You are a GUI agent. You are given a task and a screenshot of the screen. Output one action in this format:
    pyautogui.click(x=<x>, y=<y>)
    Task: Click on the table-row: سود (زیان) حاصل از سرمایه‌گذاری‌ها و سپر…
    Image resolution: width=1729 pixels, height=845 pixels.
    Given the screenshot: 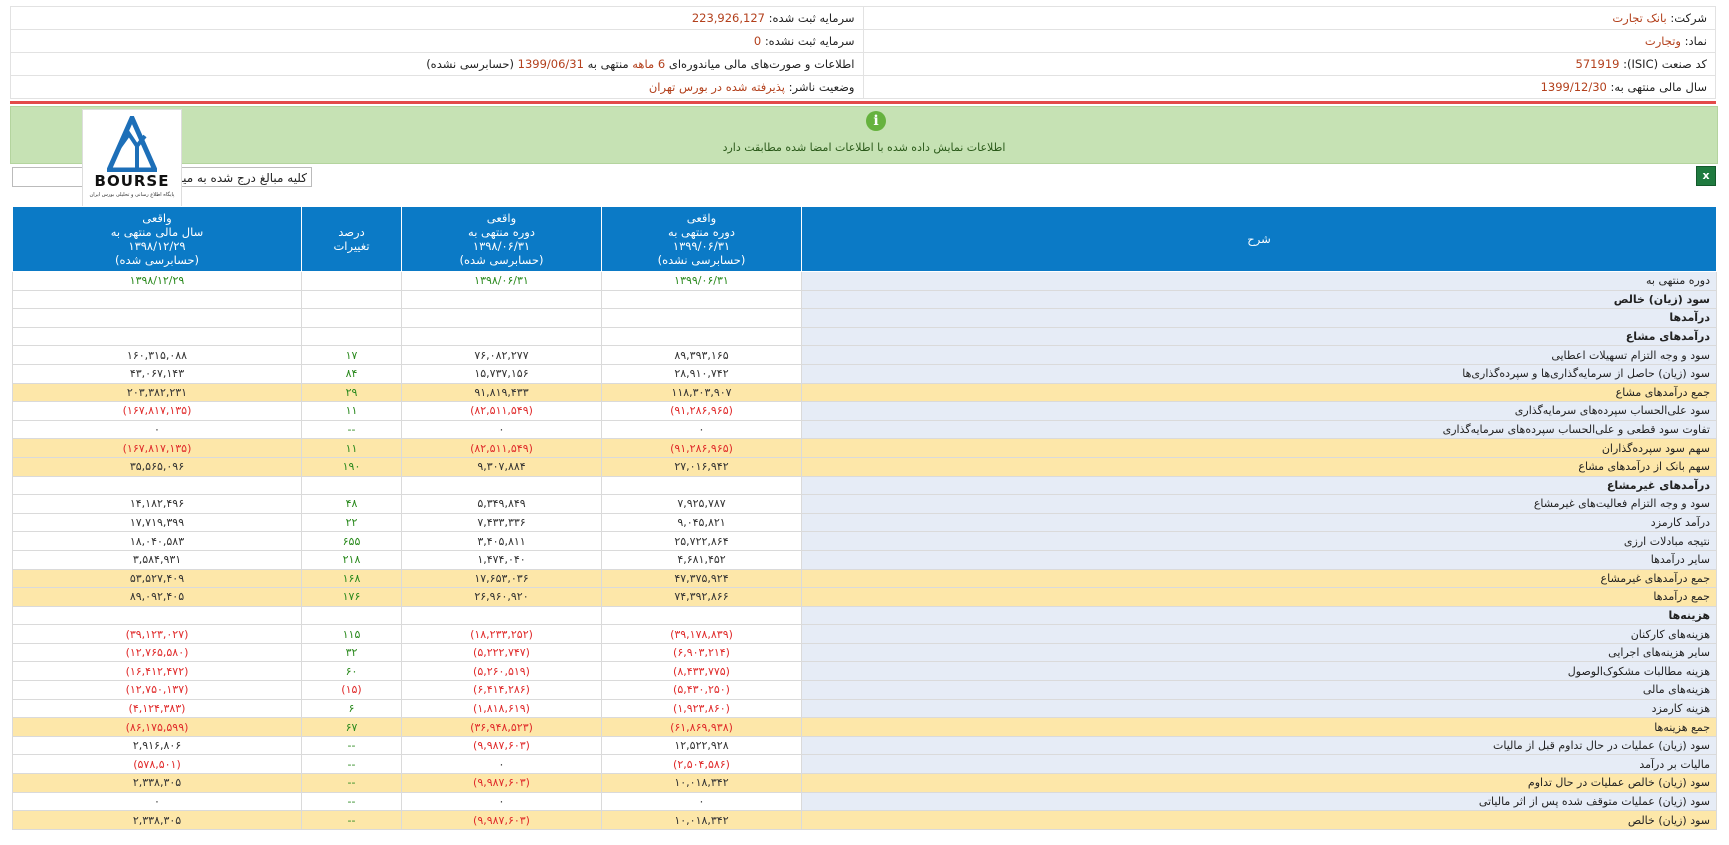 What is the action you would take?
    pyautogui.click(x=864, y=373)
    